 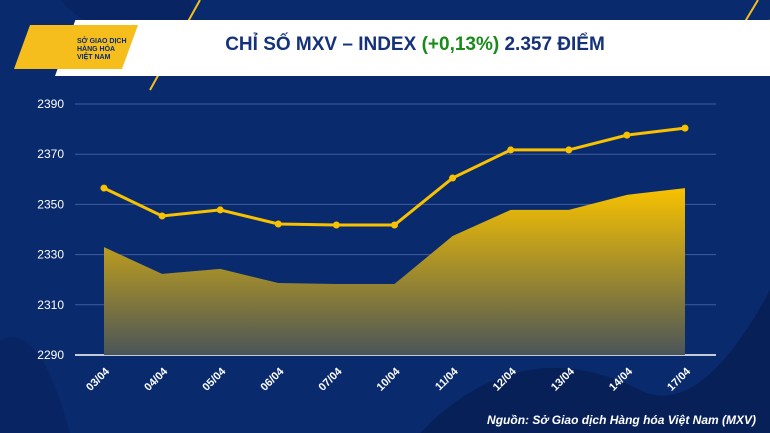 What do you see at coordinates (447, 379) in the screenshot?
I see `x-tick-label: 11/04` at bounding box center [447, 379].